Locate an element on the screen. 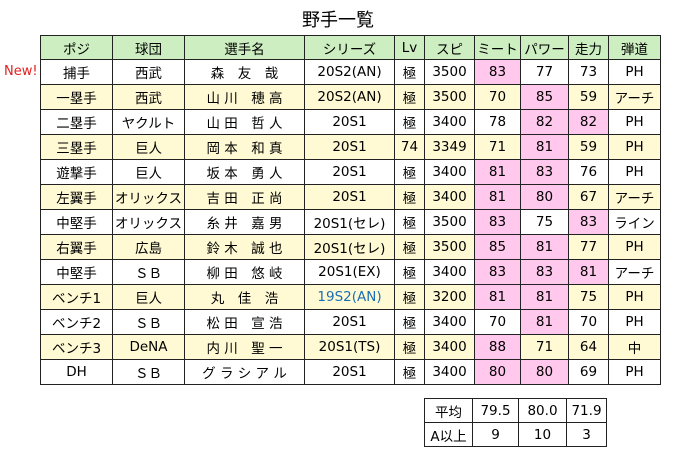 This screenshot has width=676, height=452. header-position: ポジ is located at coordinates (76, 47).